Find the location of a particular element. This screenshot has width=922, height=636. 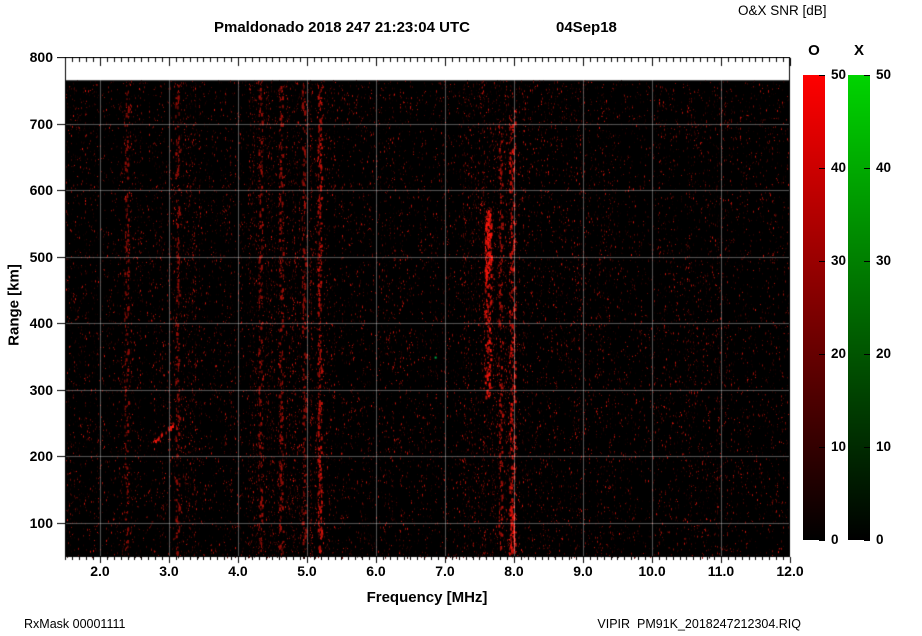

y-tick-label: 200 is located at coordinates (41, 456).